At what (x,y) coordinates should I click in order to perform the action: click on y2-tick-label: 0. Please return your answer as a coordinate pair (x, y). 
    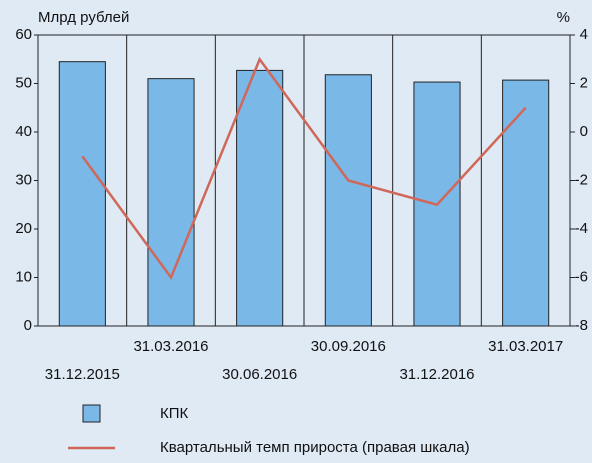
    Looking at the image, I should click on (584, 131).